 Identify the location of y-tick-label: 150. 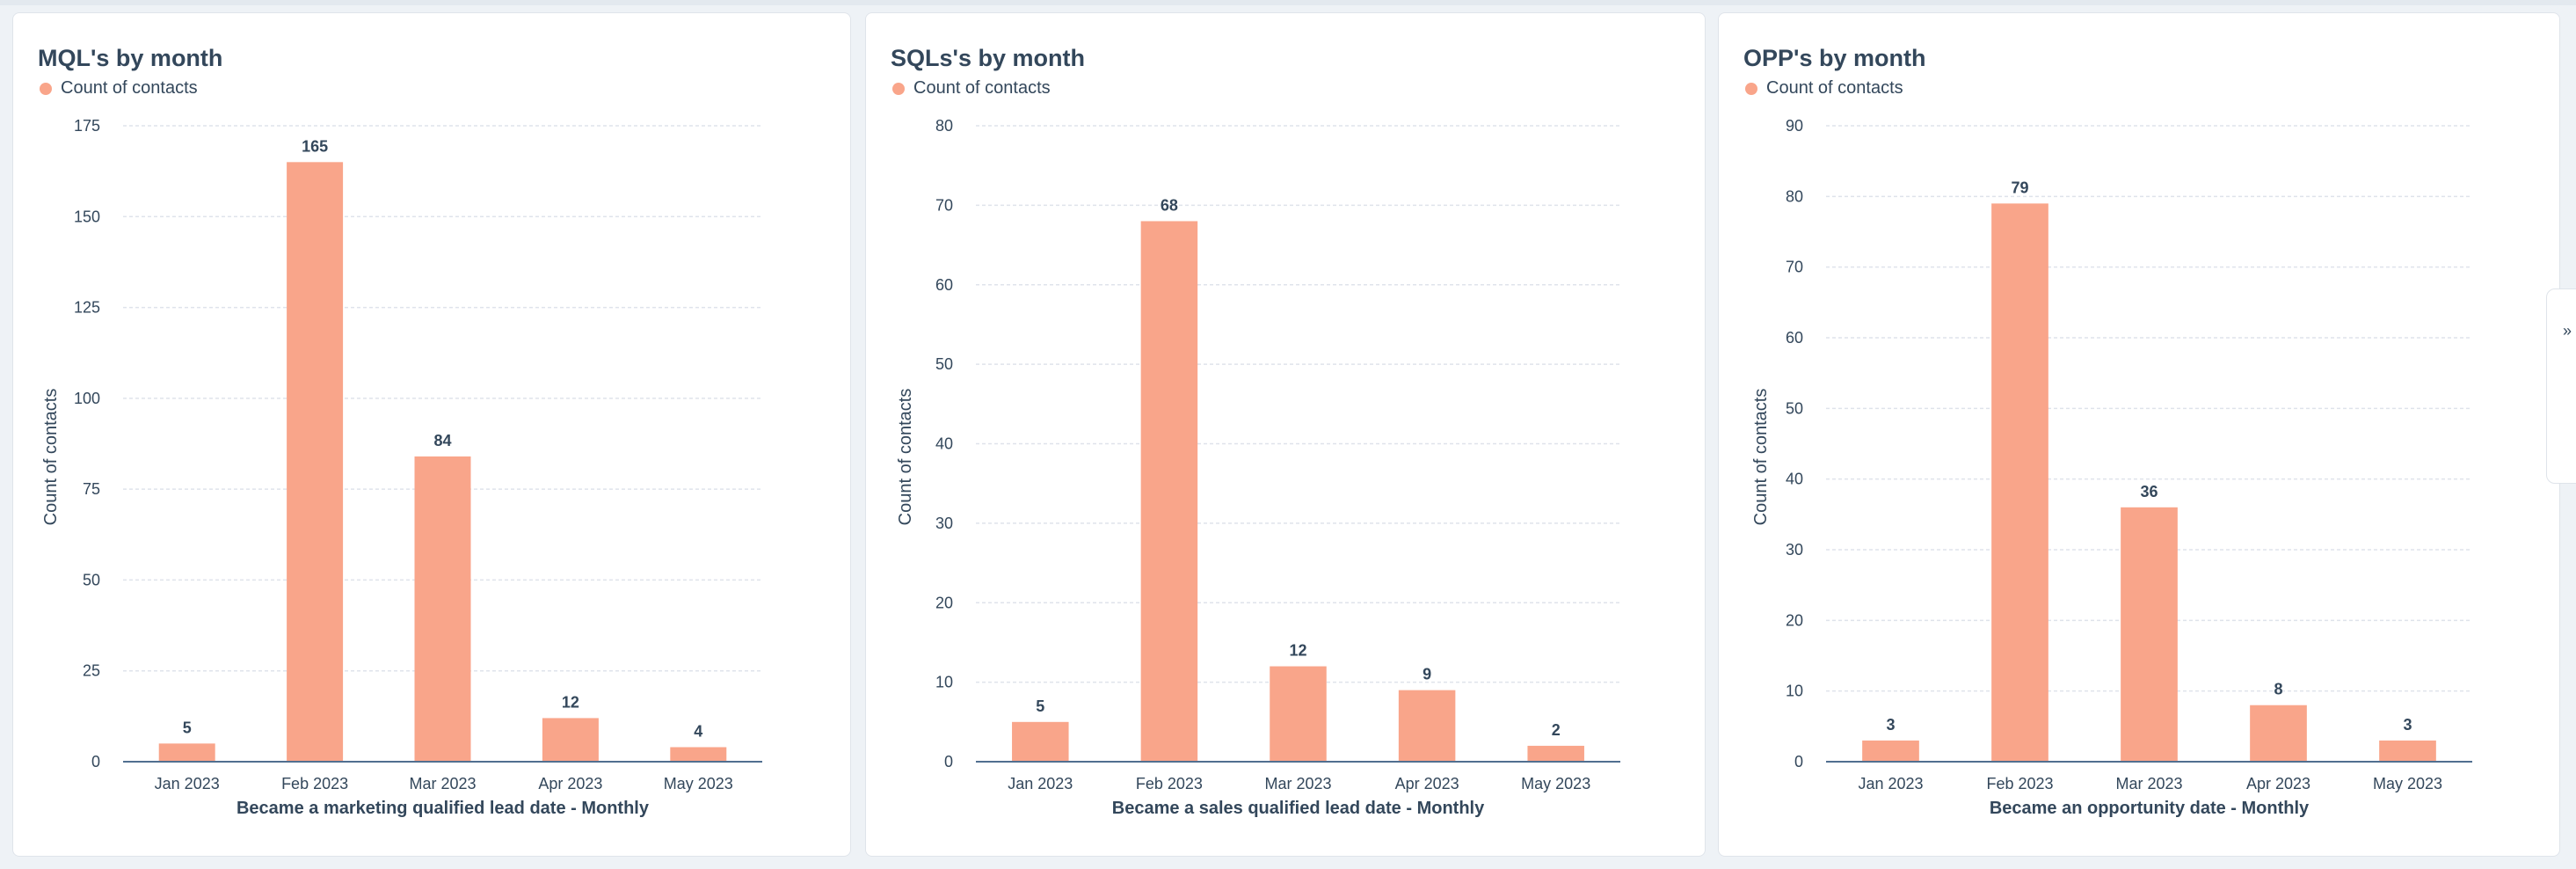
(87, 216).